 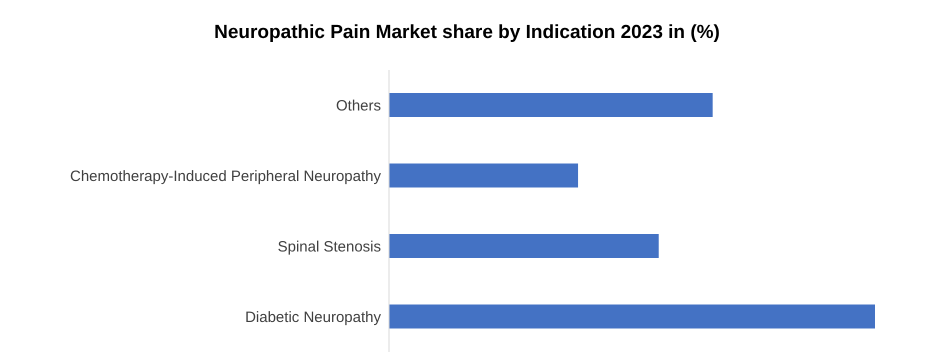 What do you see at coordinates (329, 247) in the screenshot?
I see `y-tick-label: Spinal Stenosis` at bounding box center [329, 247].